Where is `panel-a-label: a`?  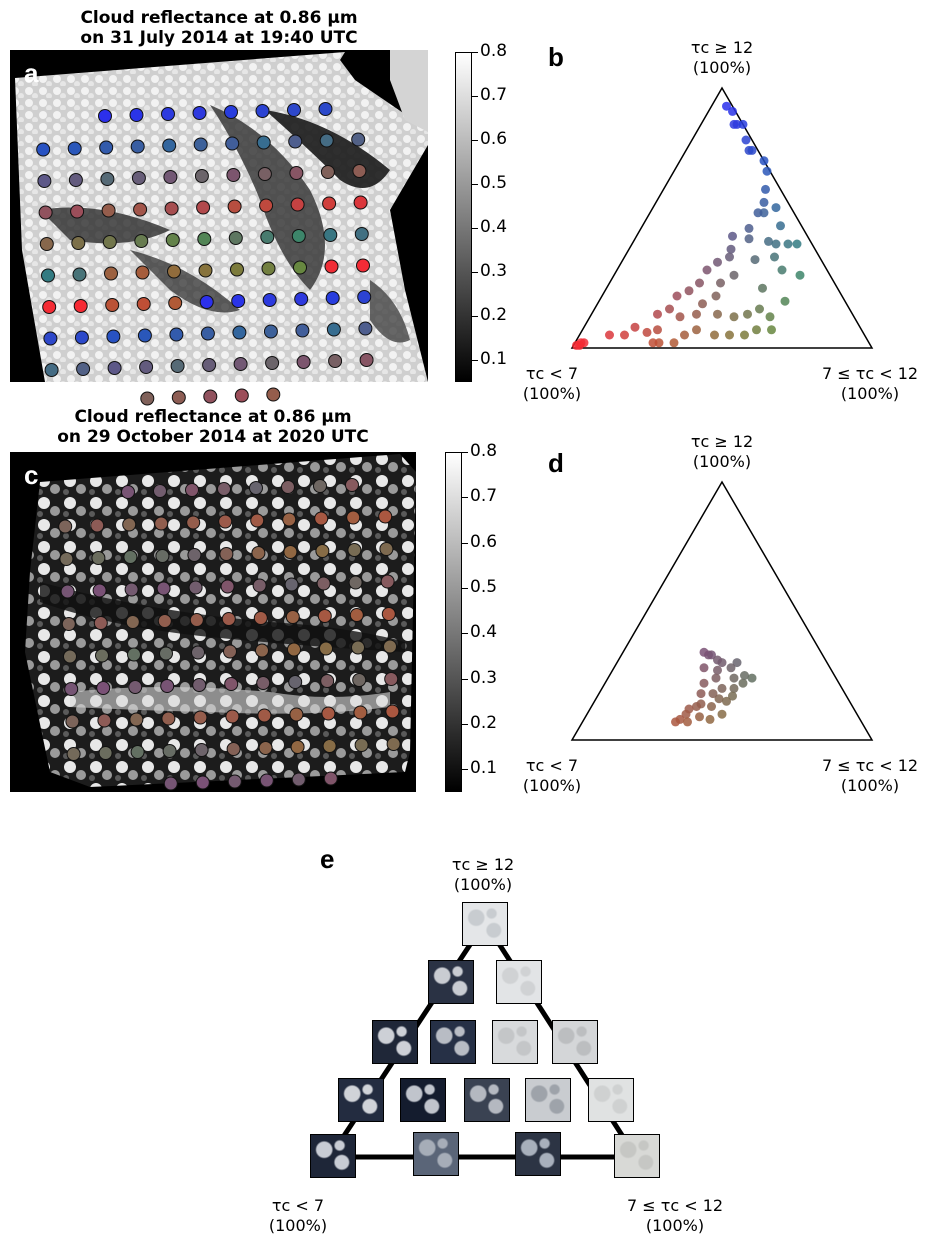 panel-a-label: a is located at coordinates (31, 73).